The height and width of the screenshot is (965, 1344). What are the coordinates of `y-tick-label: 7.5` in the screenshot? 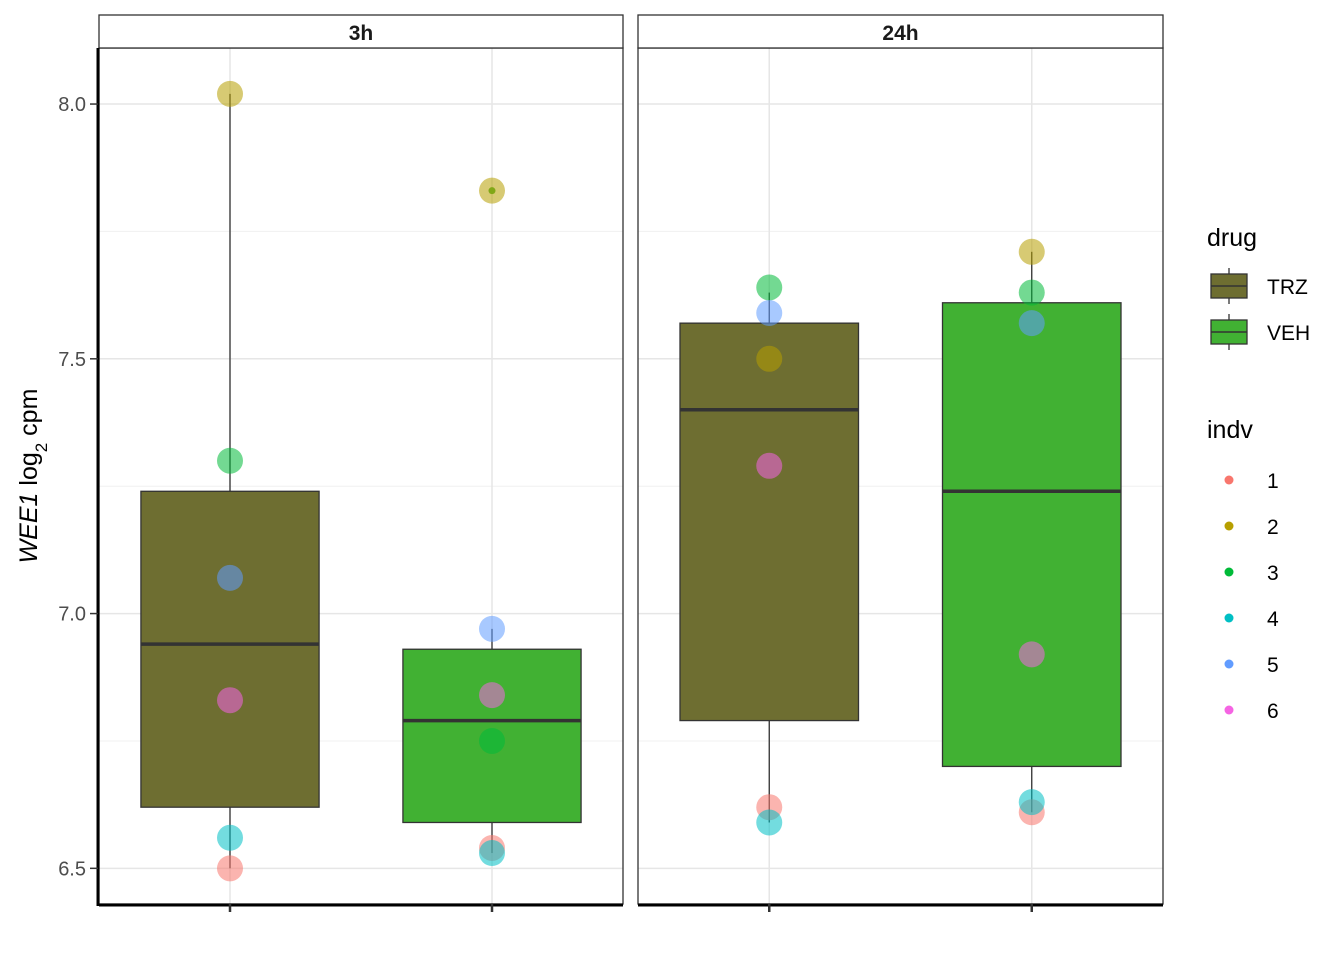 It's located at (72, 360).